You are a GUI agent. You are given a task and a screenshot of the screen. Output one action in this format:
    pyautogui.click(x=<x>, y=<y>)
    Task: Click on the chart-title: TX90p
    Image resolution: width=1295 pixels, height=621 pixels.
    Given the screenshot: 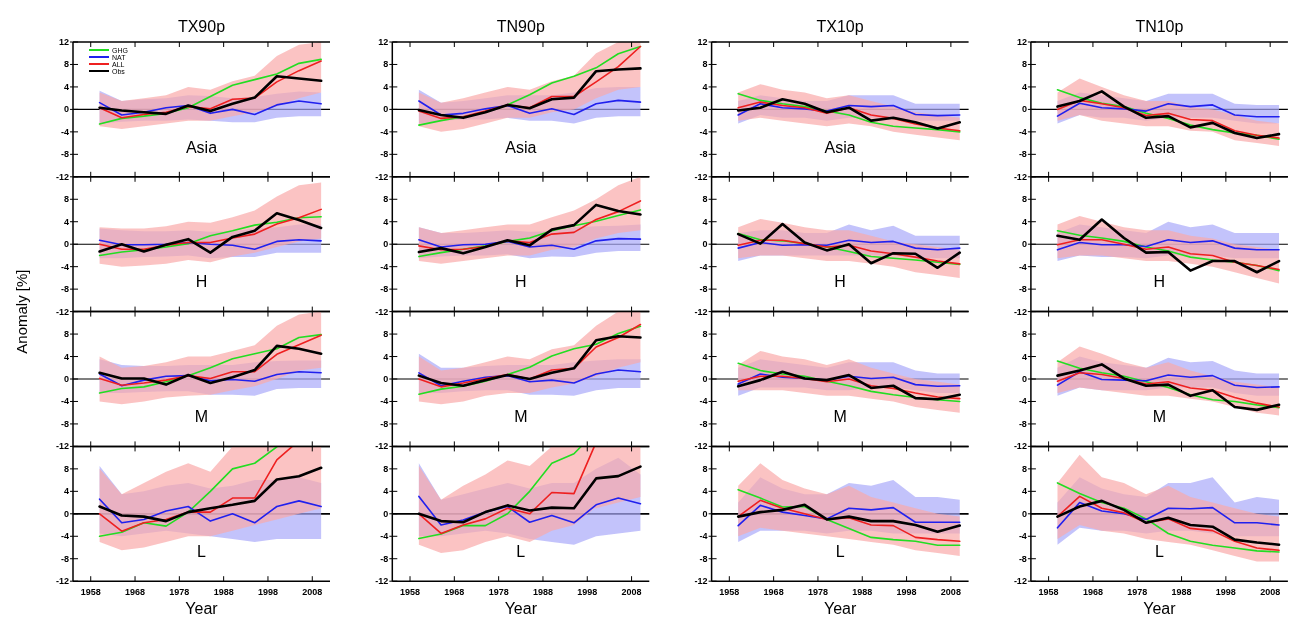 What is the action you would take?
    pyautogui.click(x=201, y=26)
    